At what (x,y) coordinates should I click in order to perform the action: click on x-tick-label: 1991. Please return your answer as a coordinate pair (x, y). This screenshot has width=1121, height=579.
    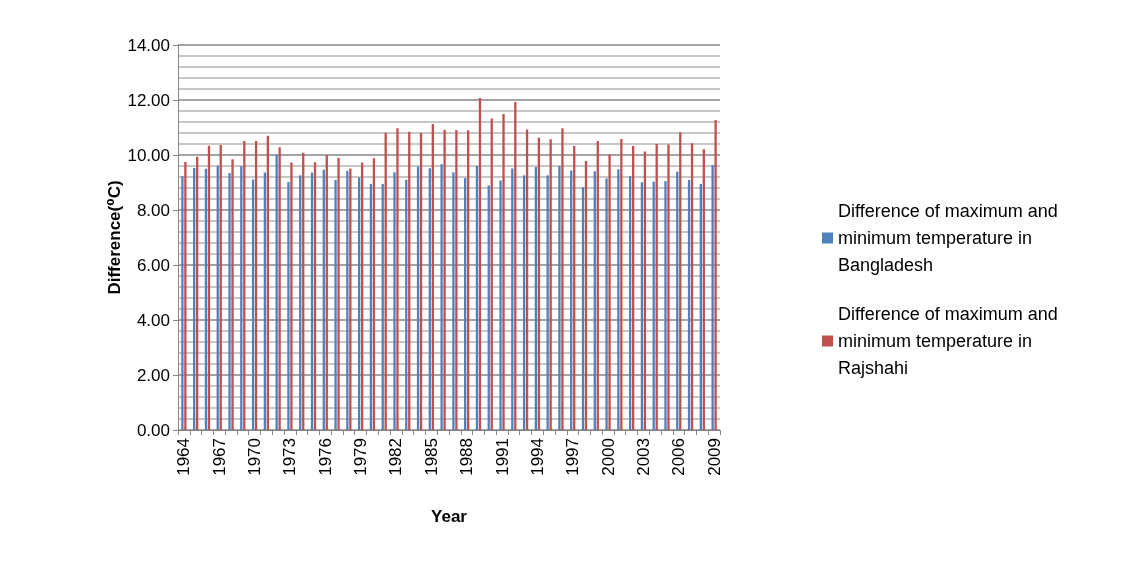
    Looking at the image, I should click on (502, 457).